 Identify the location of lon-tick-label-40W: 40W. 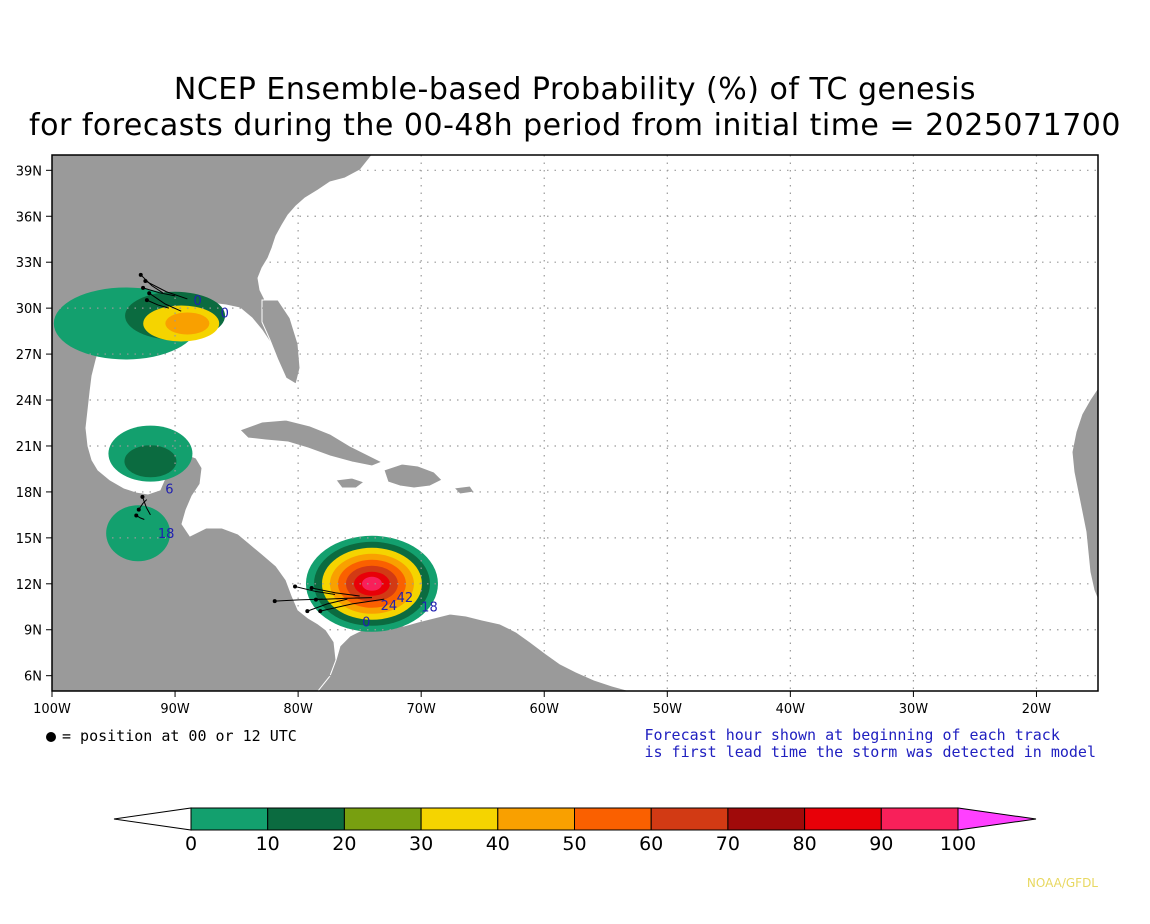
(791, 709).